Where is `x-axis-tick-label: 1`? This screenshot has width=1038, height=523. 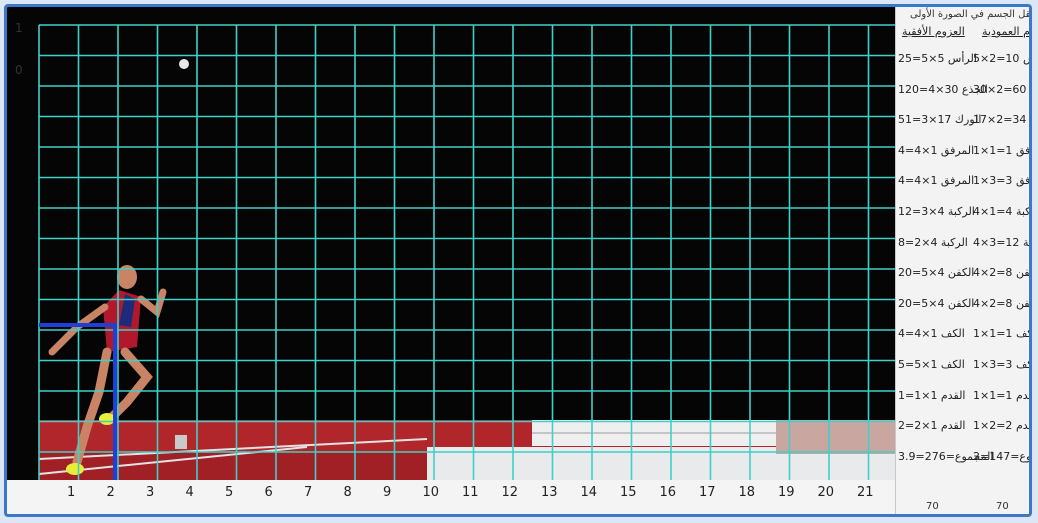
x-axis-tick-label: 1 is located at coordinates (71, 492).